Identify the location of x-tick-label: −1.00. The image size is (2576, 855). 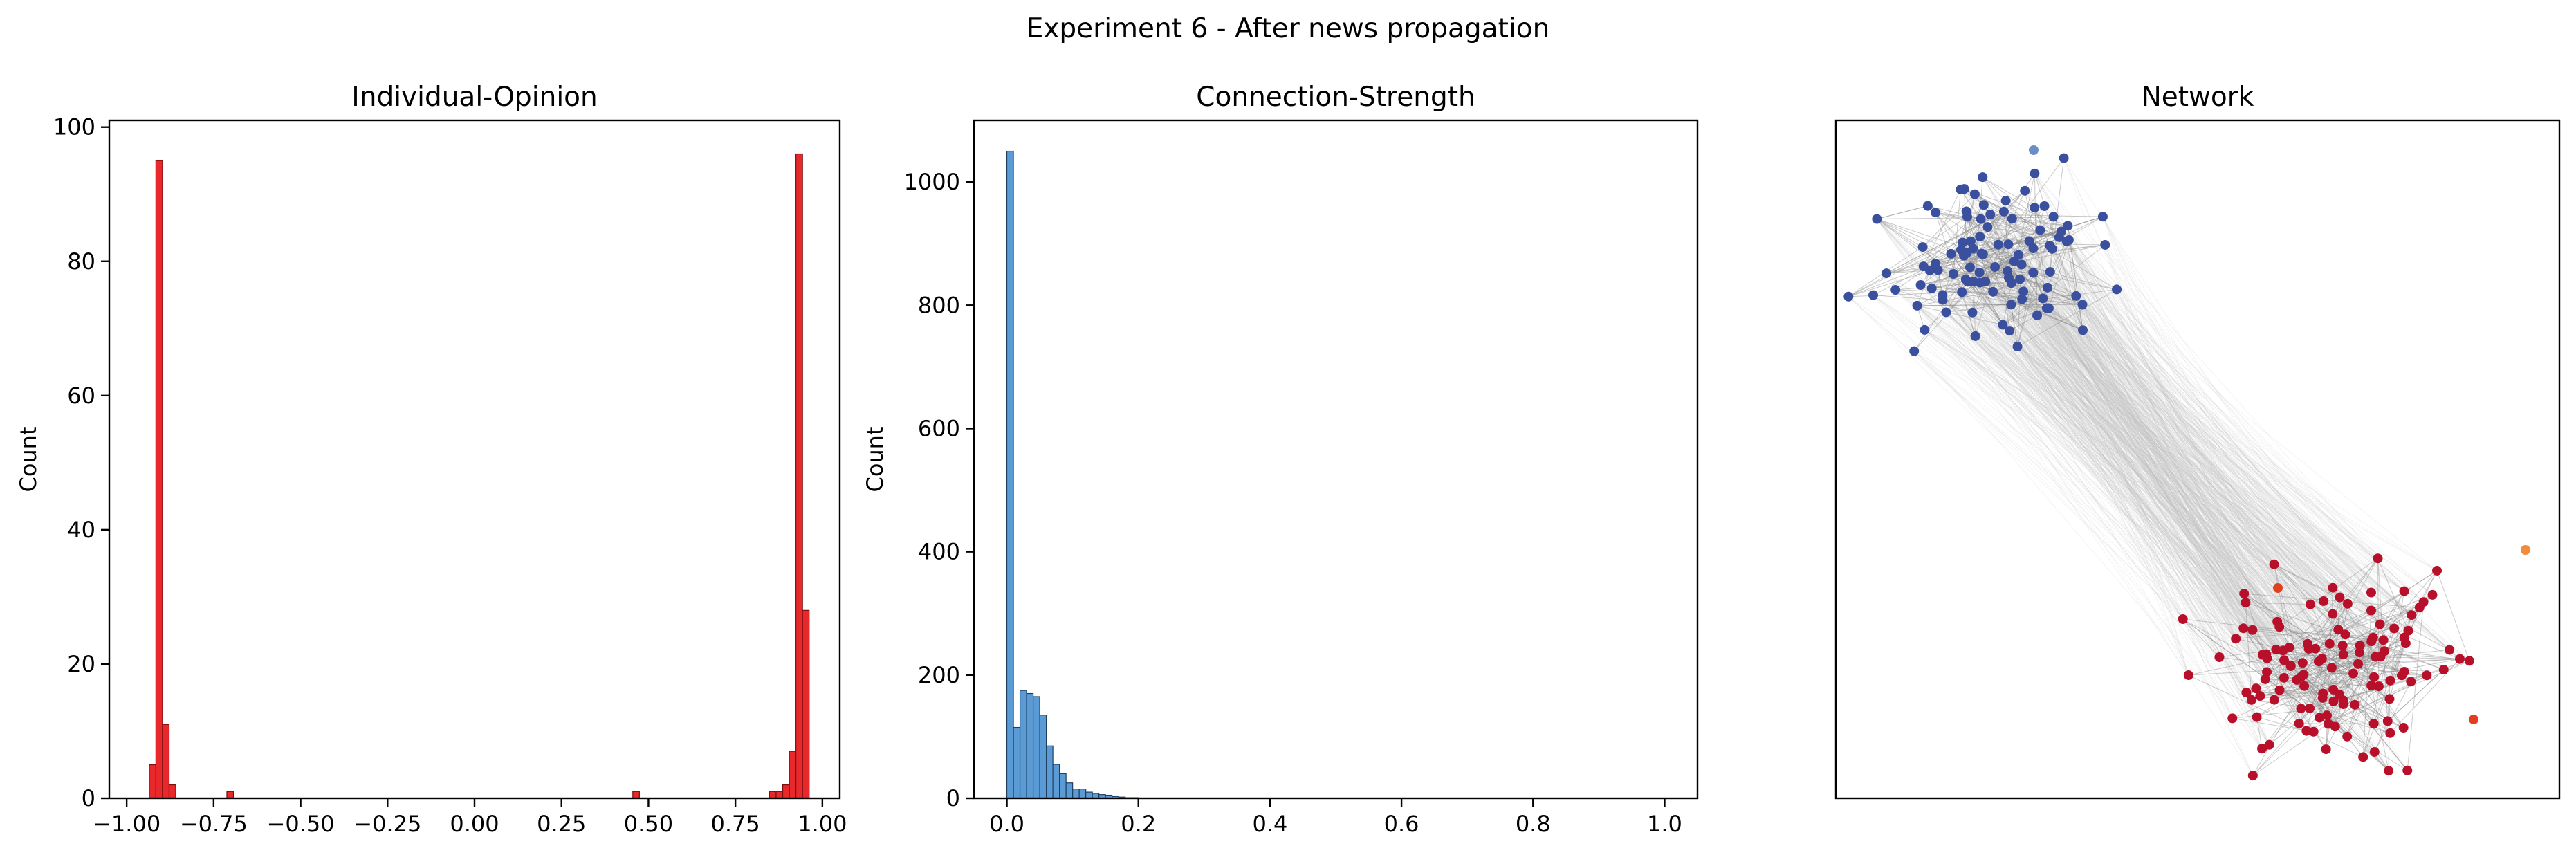
(126, 824).